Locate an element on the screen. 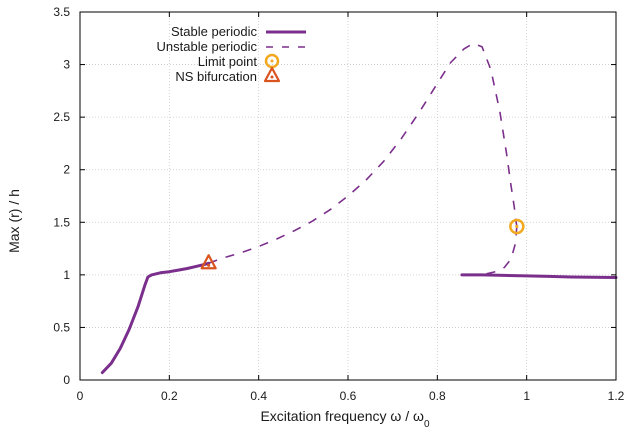 Image resolution: width=629 pixels, height=432 pixels. y-axis-label: Max (r) / h is located at coordinates (14, 221).